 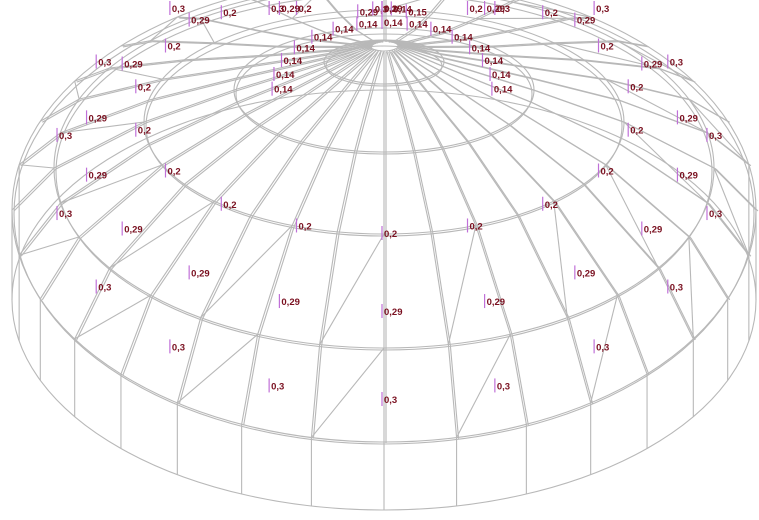 What do you see at coordinates (417, 12) in the screenshot?
I see `section-label: 0,15` at bounding box center [417, 12].